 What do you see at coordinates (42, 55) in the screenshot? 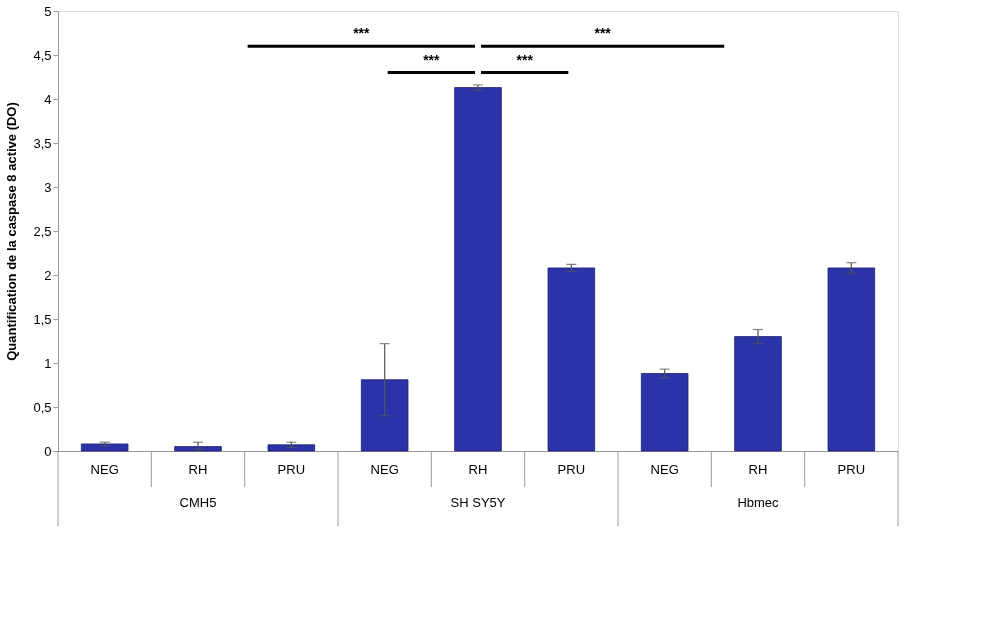
I see `y-tick-label: 4,5` at bounding box center [42, 55].